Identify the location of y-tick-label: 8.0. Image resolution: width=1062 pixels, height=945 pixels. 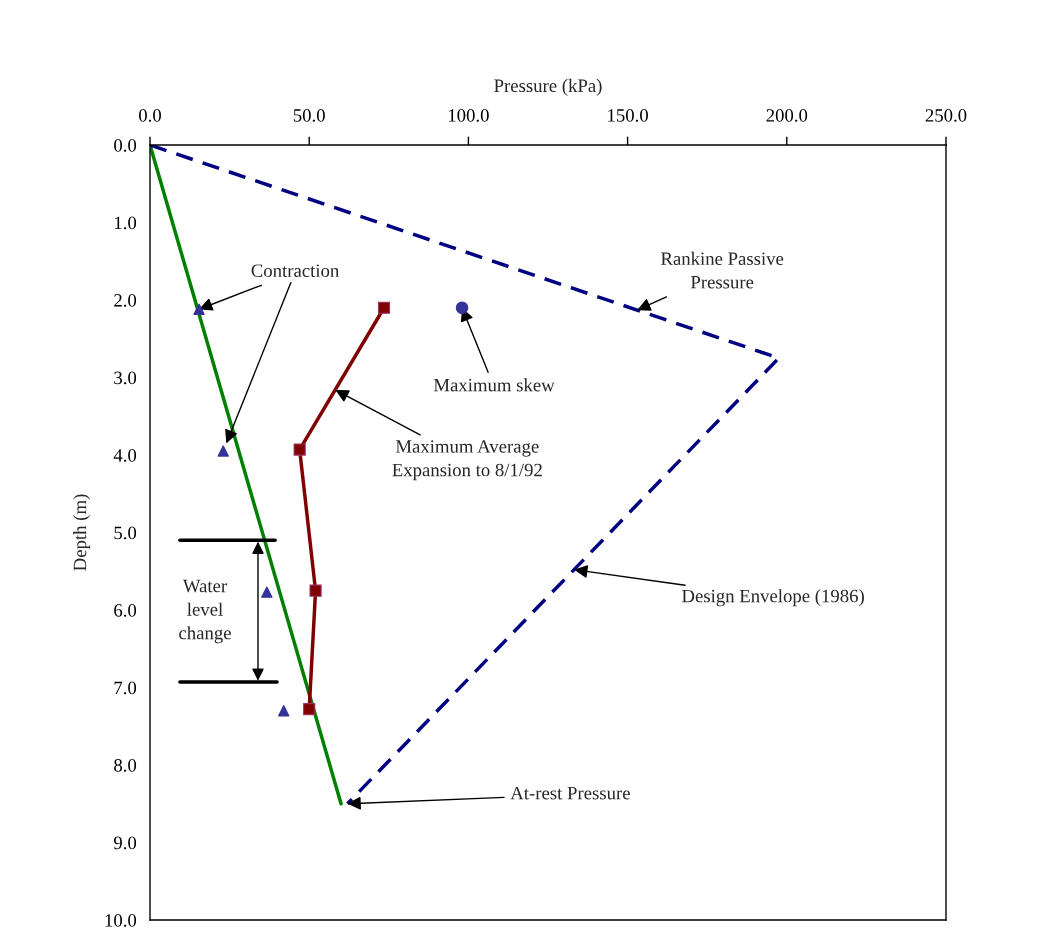
(125, 765).